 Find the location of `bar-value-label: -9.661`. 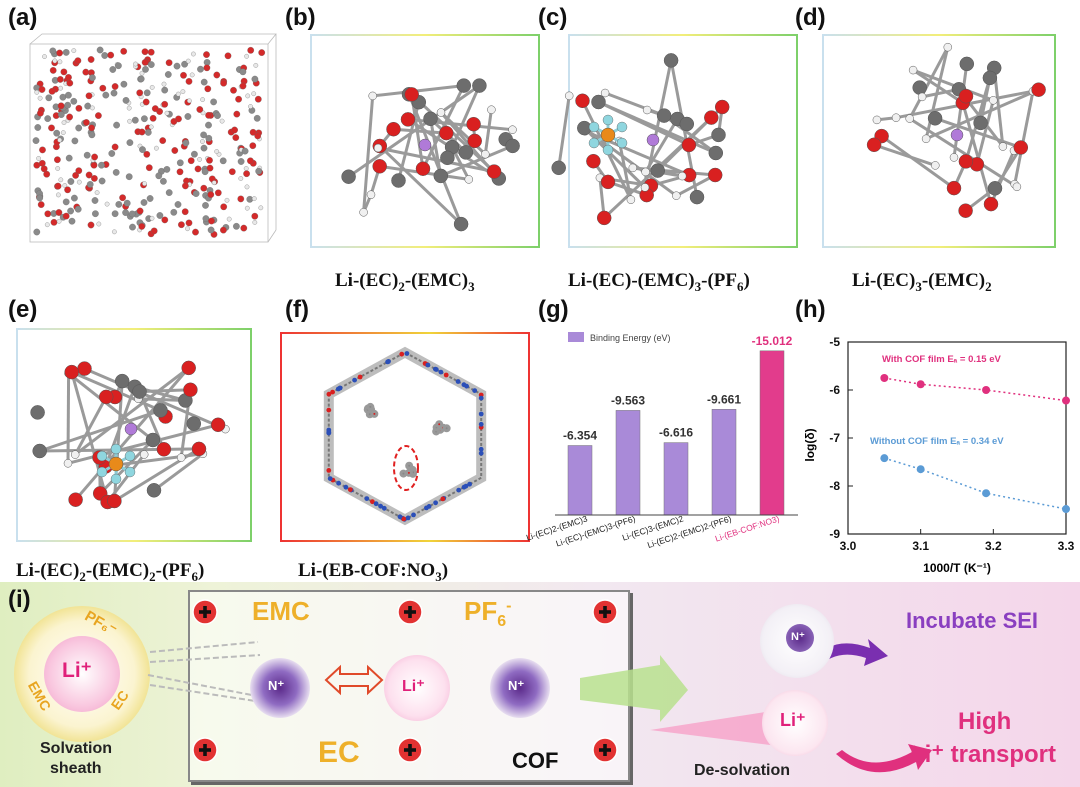

bar-value-label: -9.661 is located at coordinates (724, 399).